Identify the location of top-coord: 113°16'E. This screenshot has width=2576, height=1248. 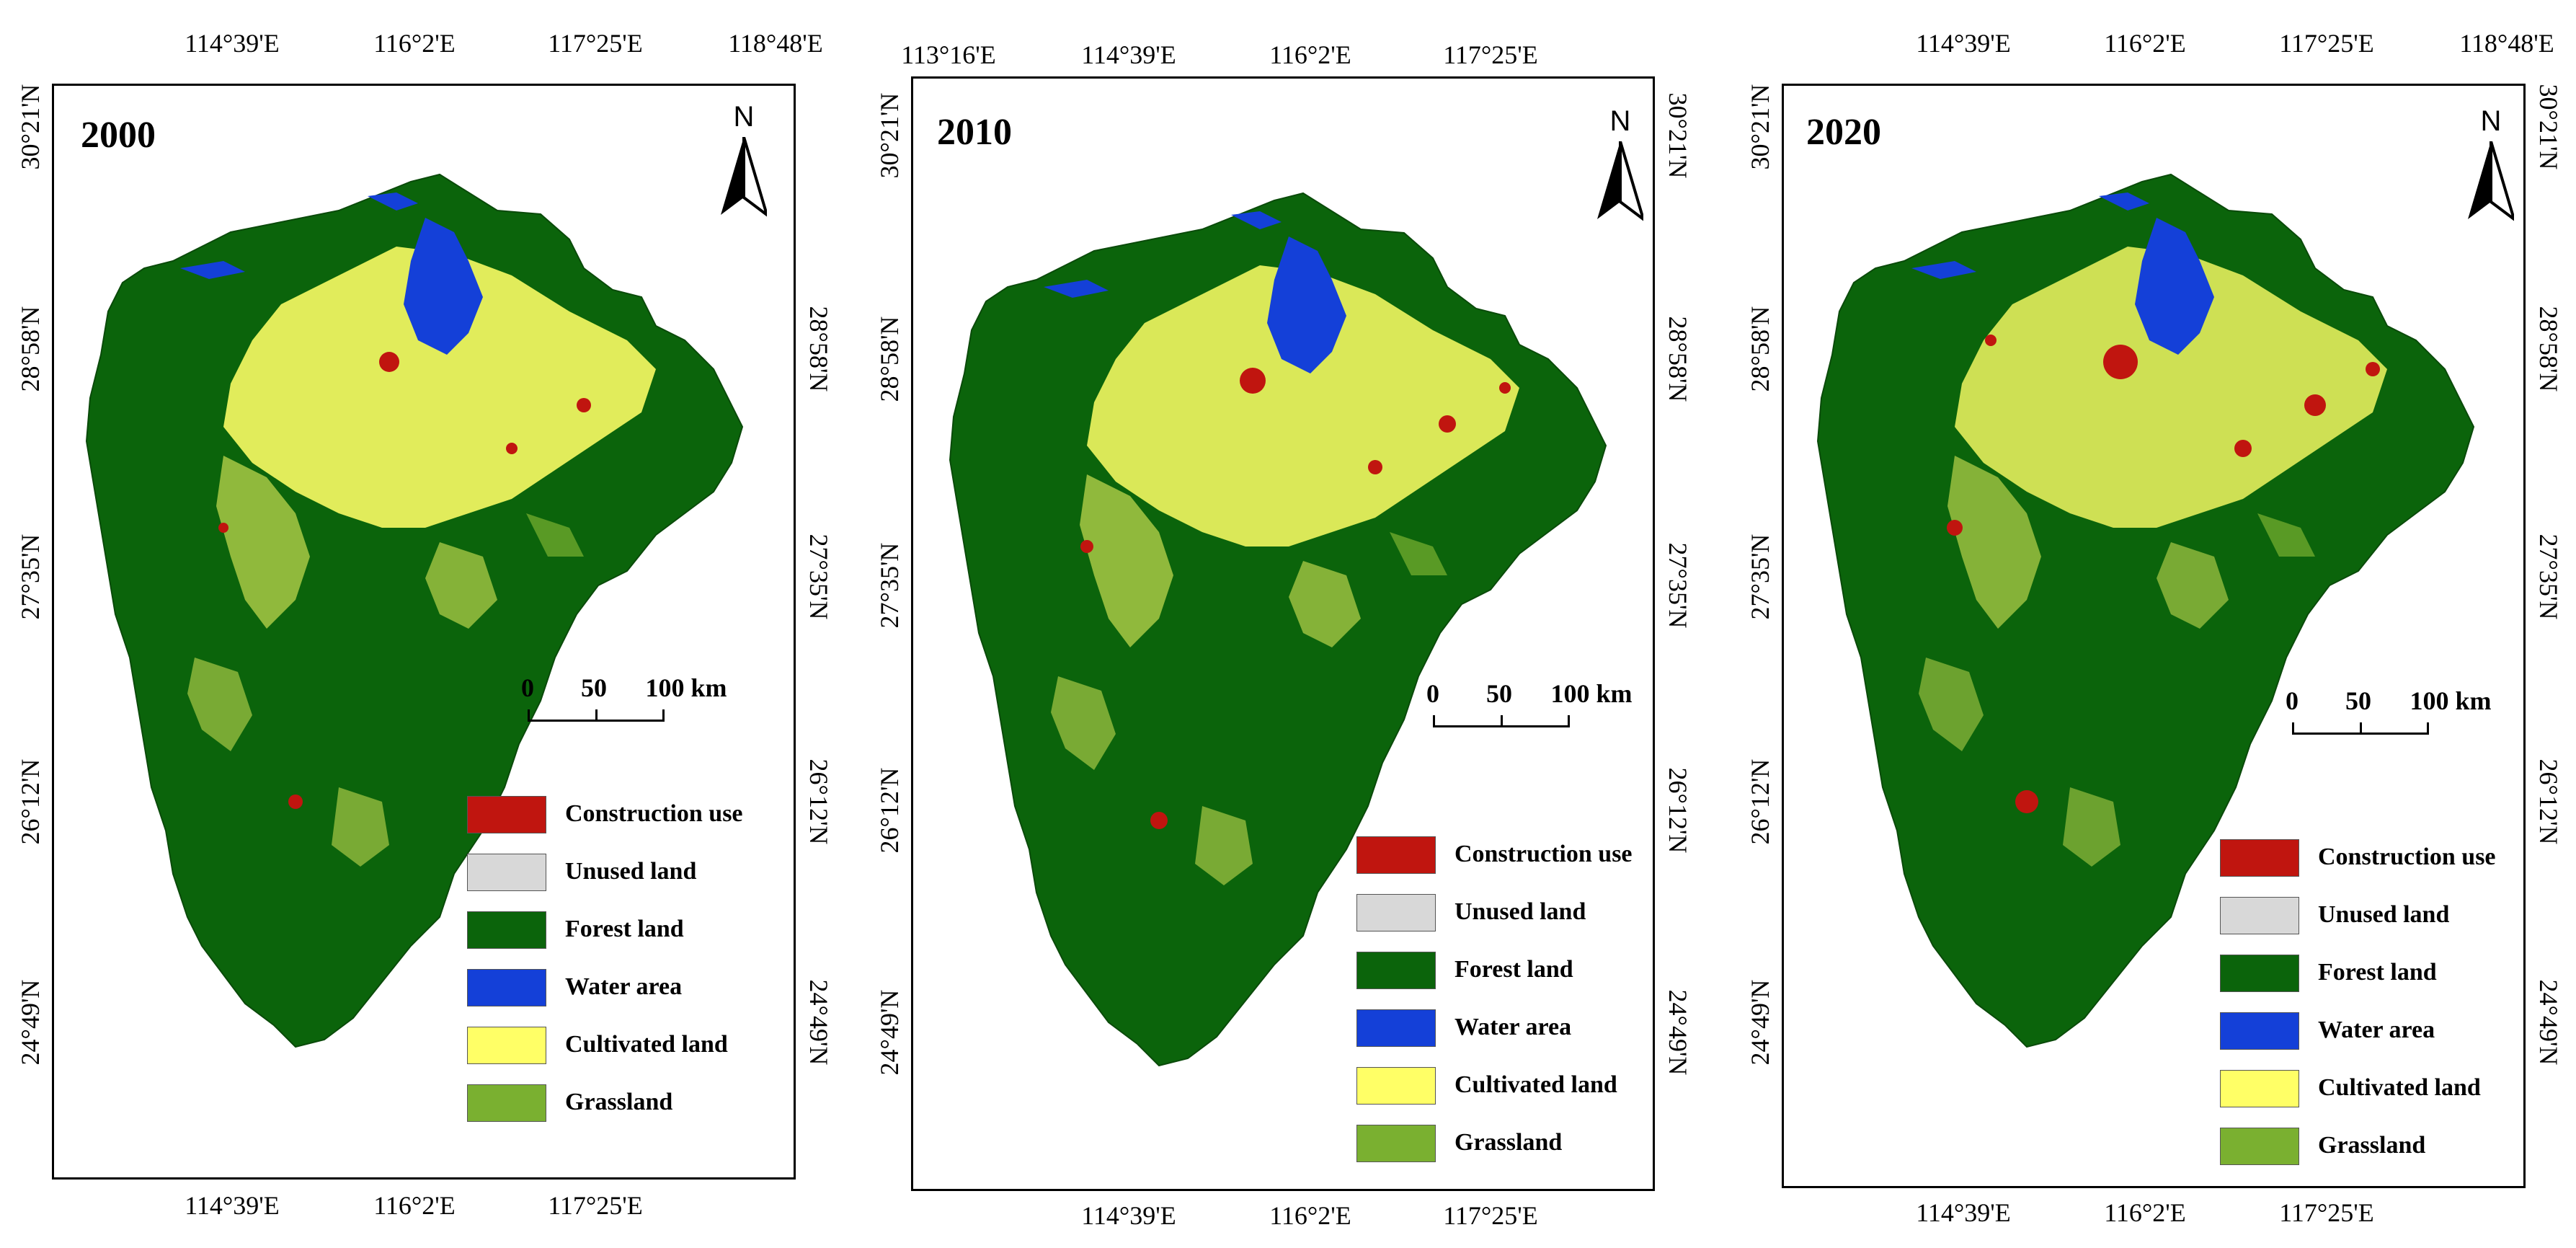
(948, 55).